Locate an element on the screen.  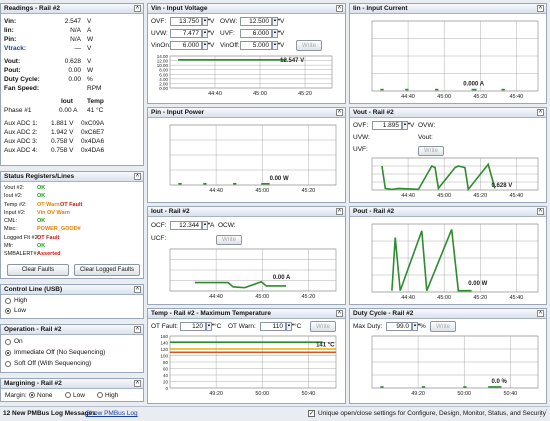
vin-on-input: 6.000 is located at coordinates (186, 45).